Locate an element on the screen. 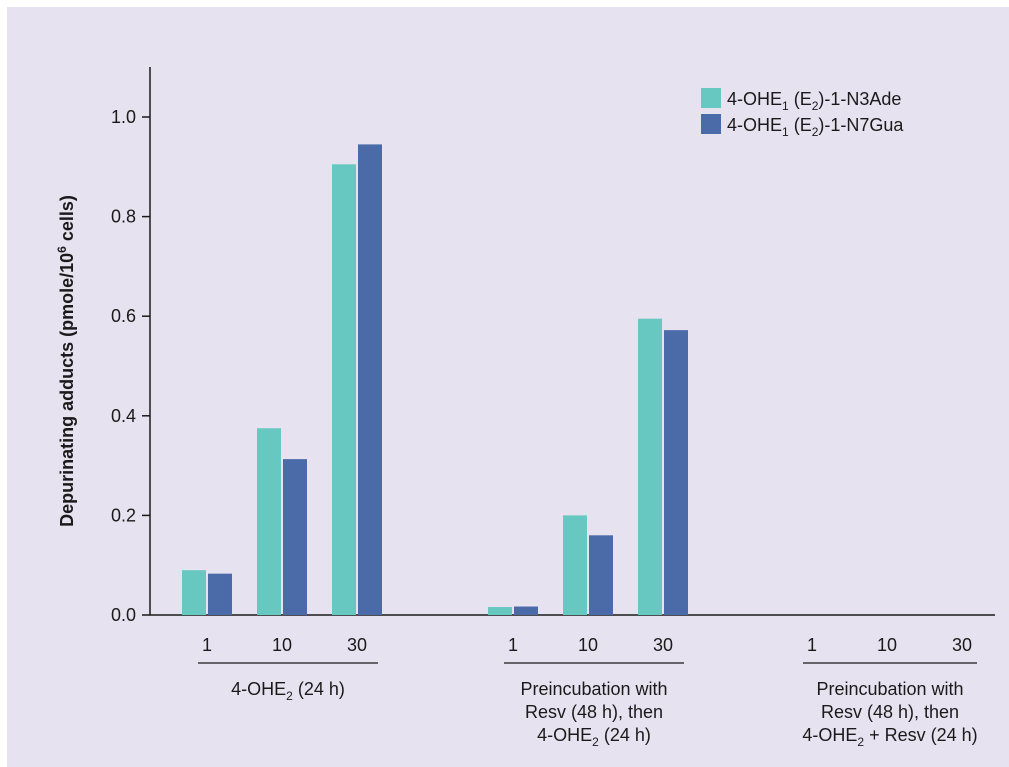 The width and height of the screenshot is (1009, 767). y-tick-label: 0.4 is located at coordinates (123, 416).